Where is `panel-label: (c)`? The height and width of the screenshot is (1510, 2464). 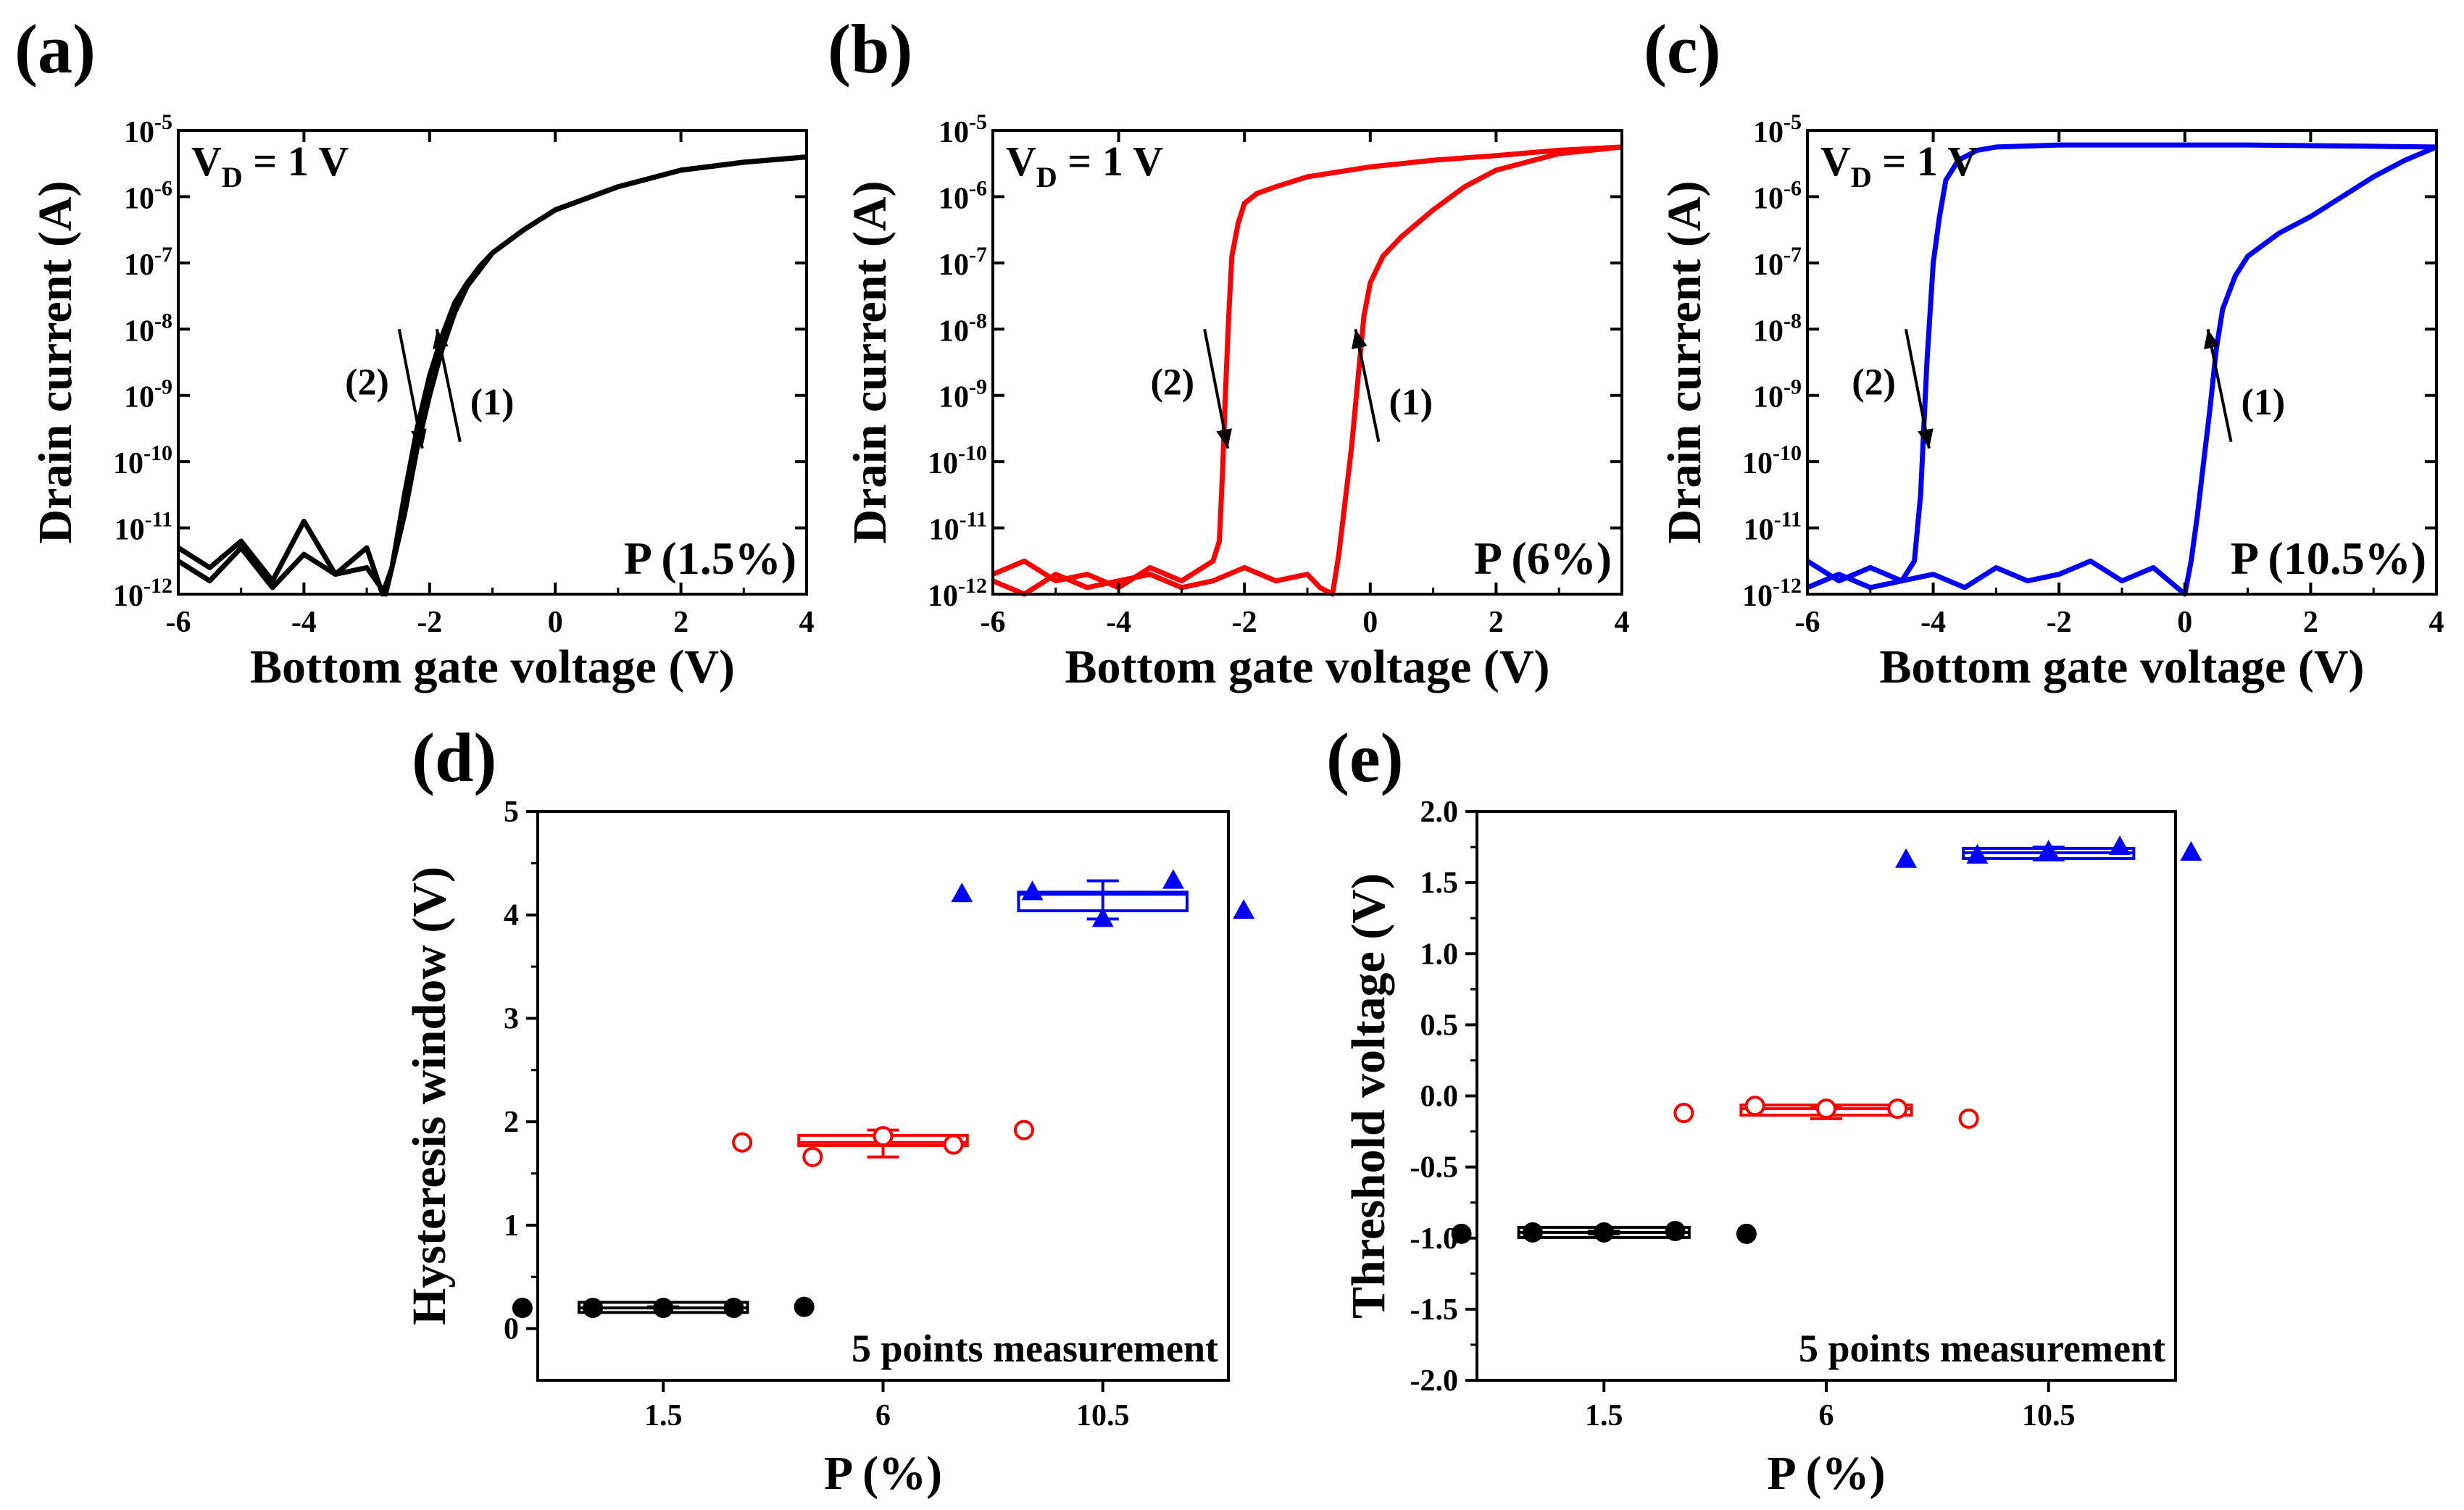
panel-label: (c) is located at coordinates (1682, 49).